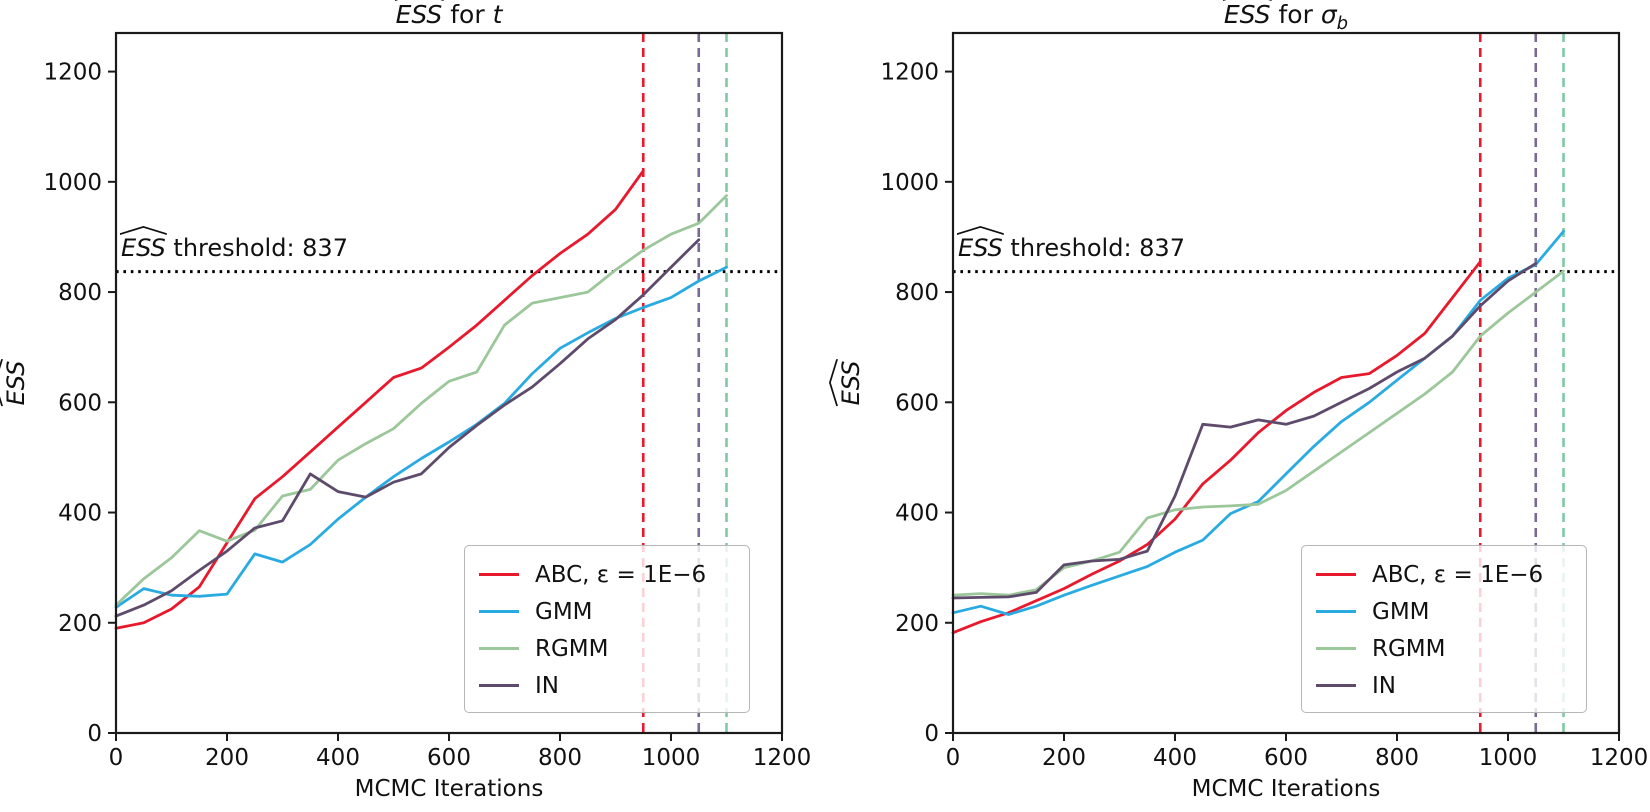 The width and height of the screenshot is (1650, 812). What do you see at coordinates (1286, 789) in the screenshot?
I see `right-x-axis-label: MCMC Iterations` at bounding box center [1286, 789].